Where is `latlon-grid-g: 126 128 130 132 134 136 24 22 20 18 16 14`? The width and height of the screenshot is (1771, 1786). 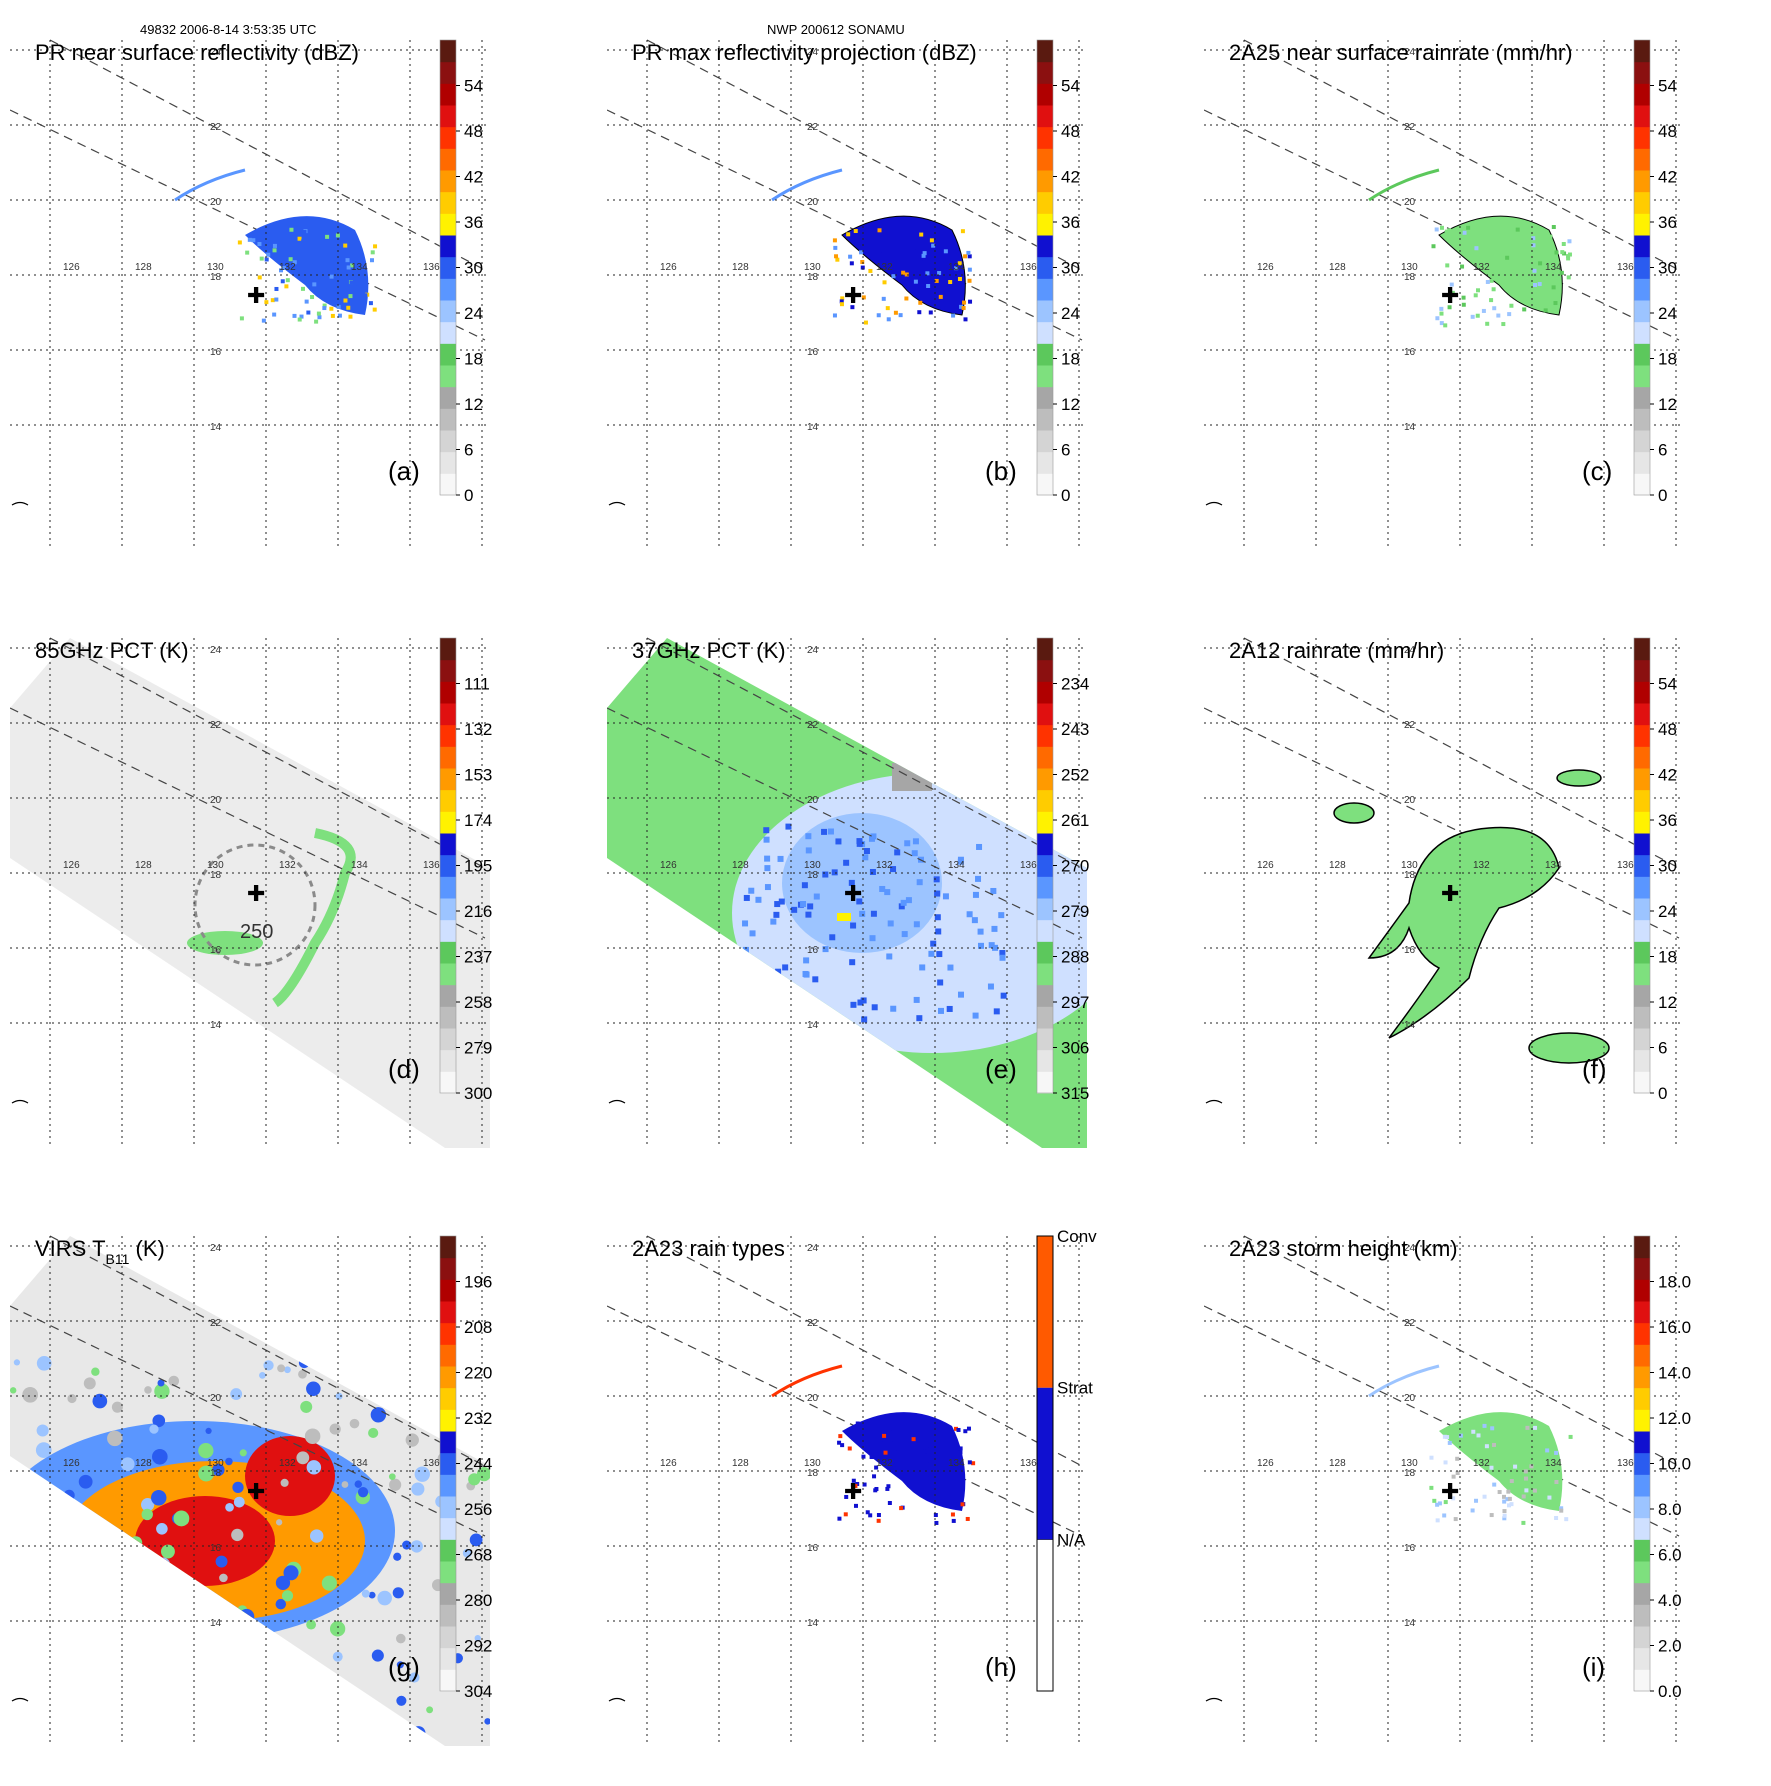
latlon-grid-g: 126 128 130 132 134 136 24 22 20 18 16 14 is located at coordinates (250, 1491).